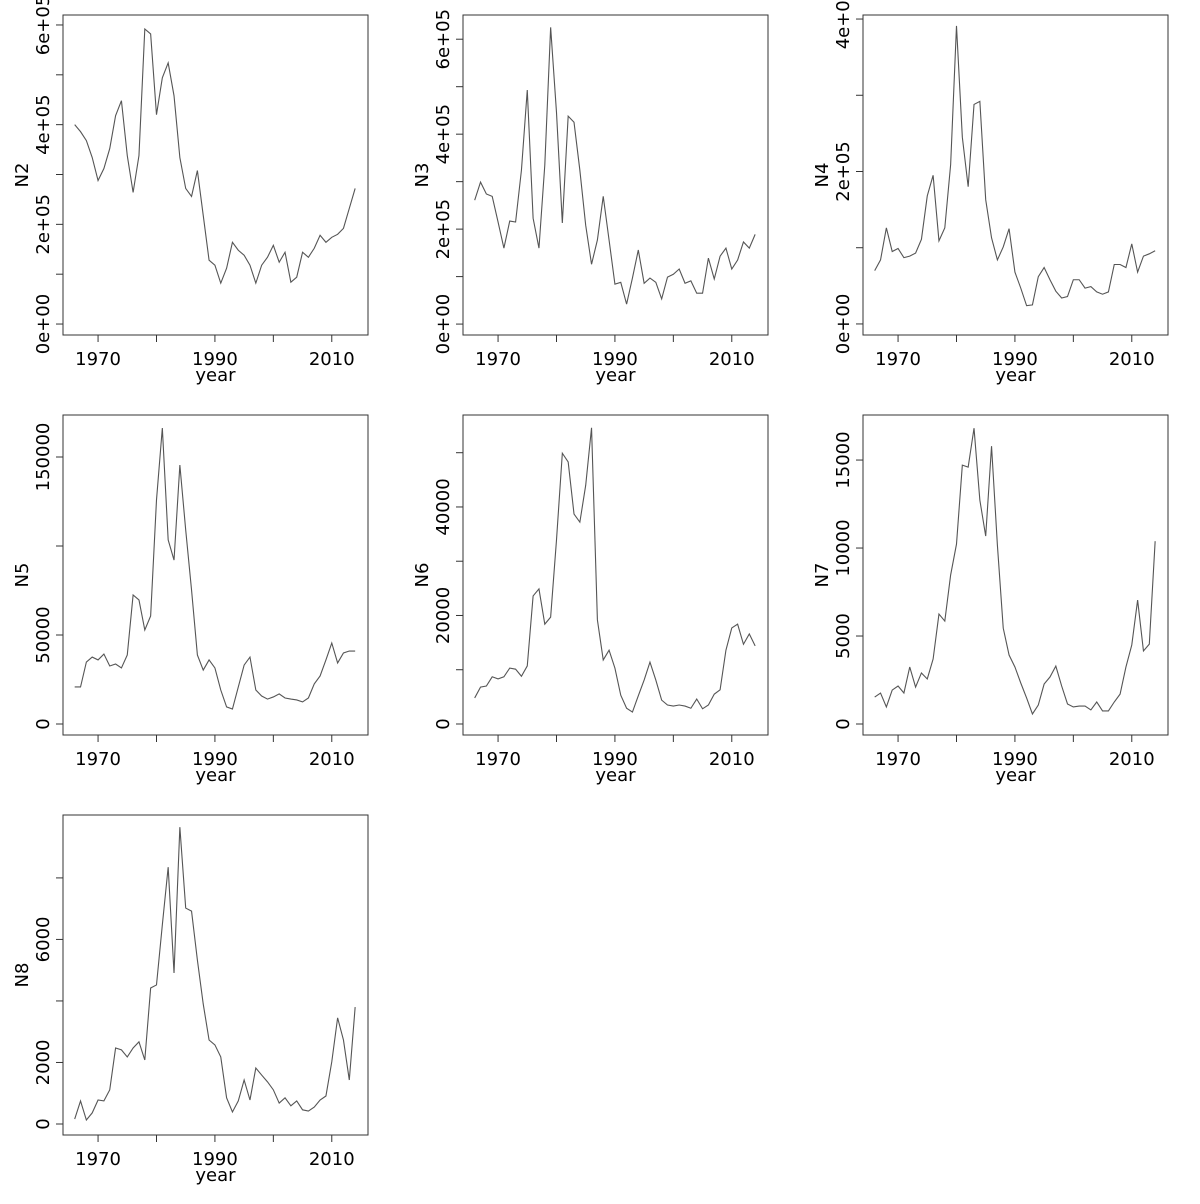 Image resolution: width=1200 pixels, height=1204 pixels. Describe the element at coordinates (43, 1063) in the screenshot. I see `y-tick-label: 2000` at that location.